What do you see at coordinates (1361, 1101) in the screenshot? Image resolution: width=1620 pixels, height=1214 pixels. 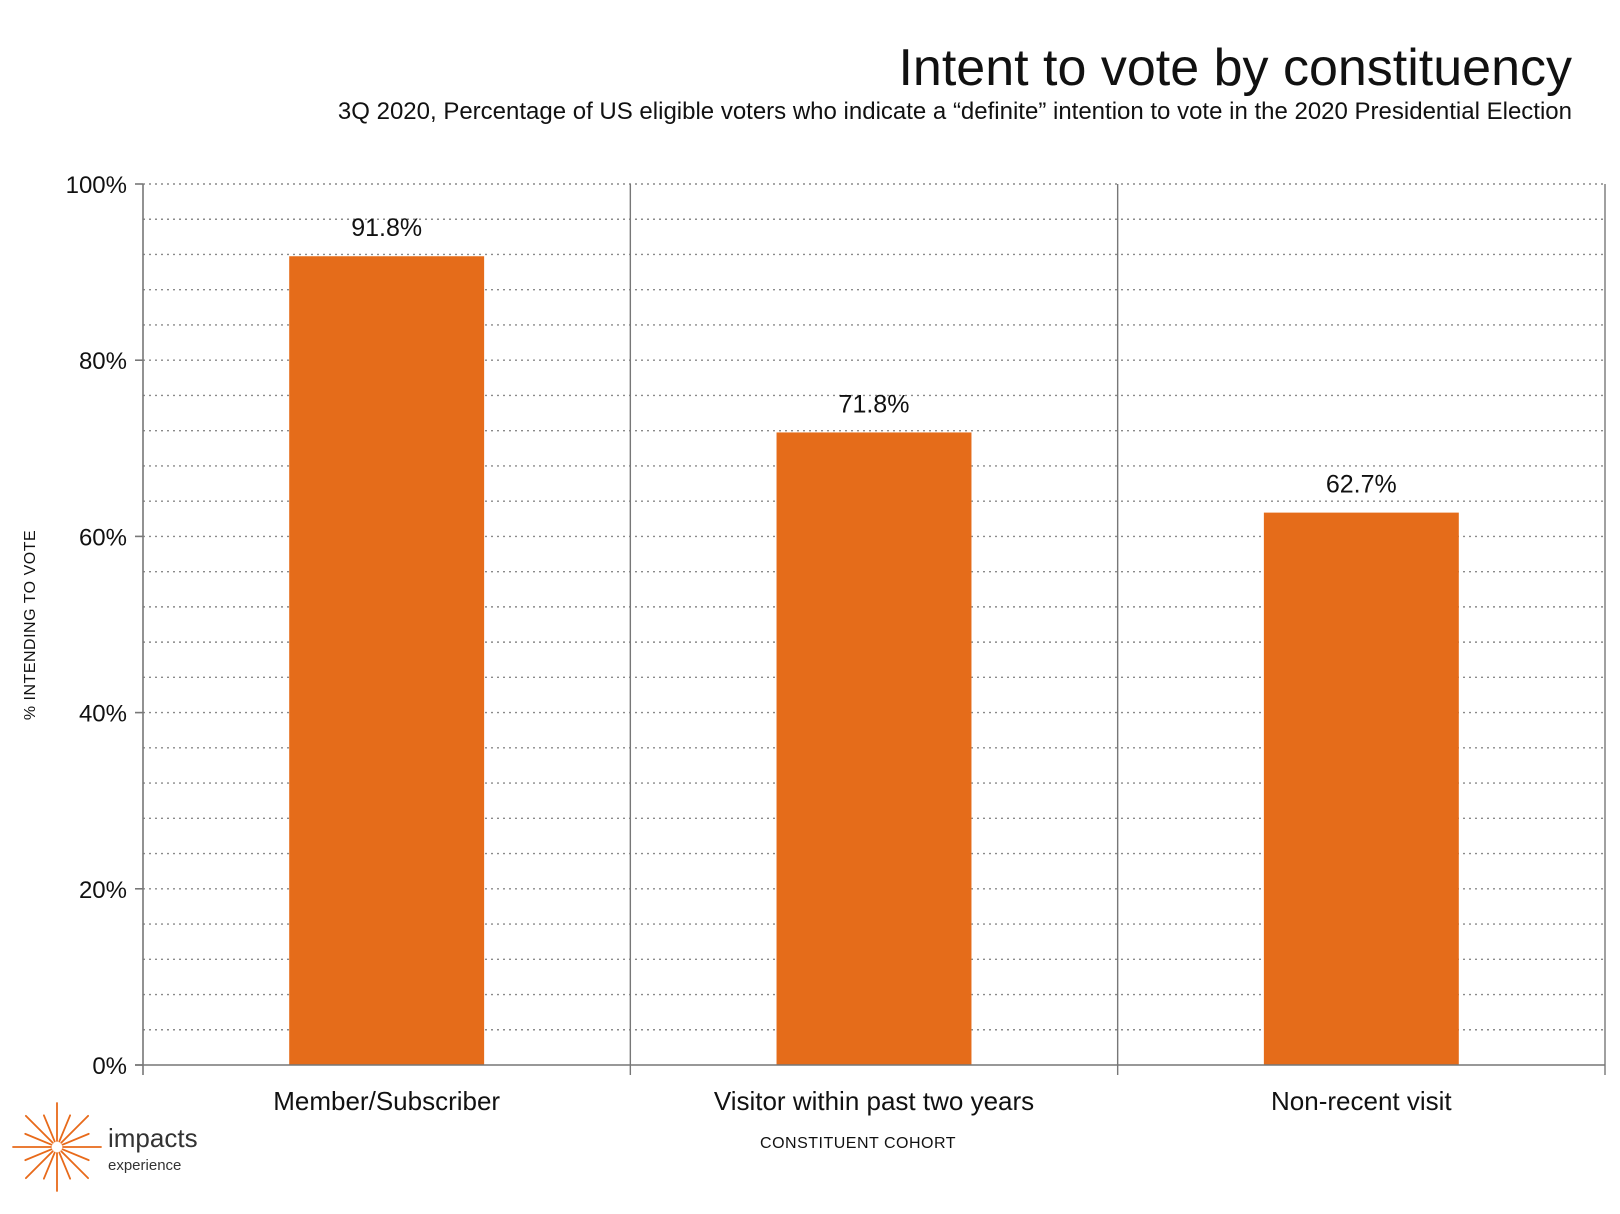 I see `category-label: Non-recent visit` at bounding box center [1361, 1101].